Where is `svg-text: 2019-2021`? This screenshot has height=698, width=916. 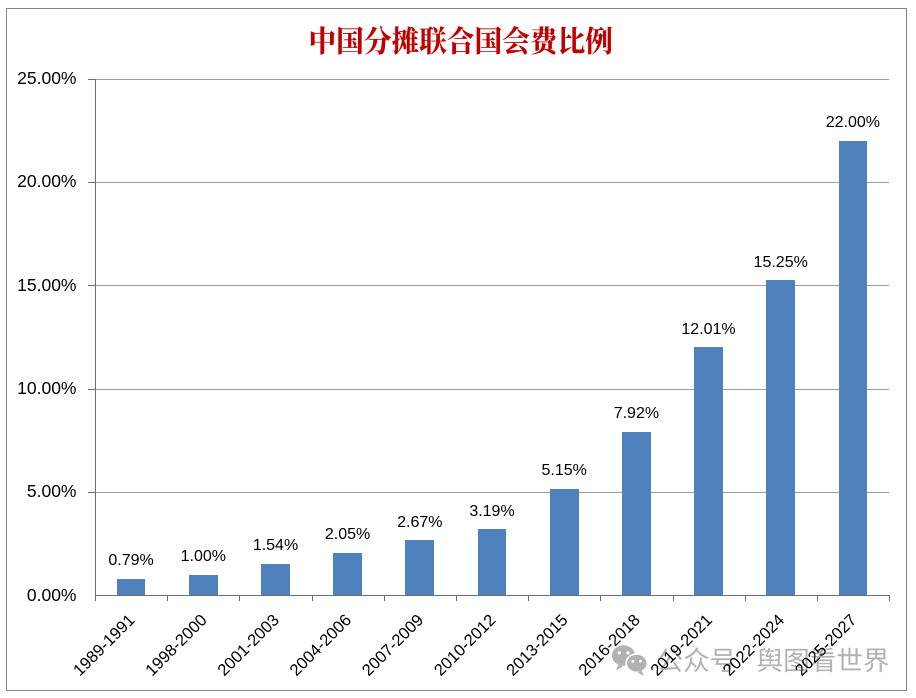 svg-text: 2019-2021 is located at coordinates (681, 645).